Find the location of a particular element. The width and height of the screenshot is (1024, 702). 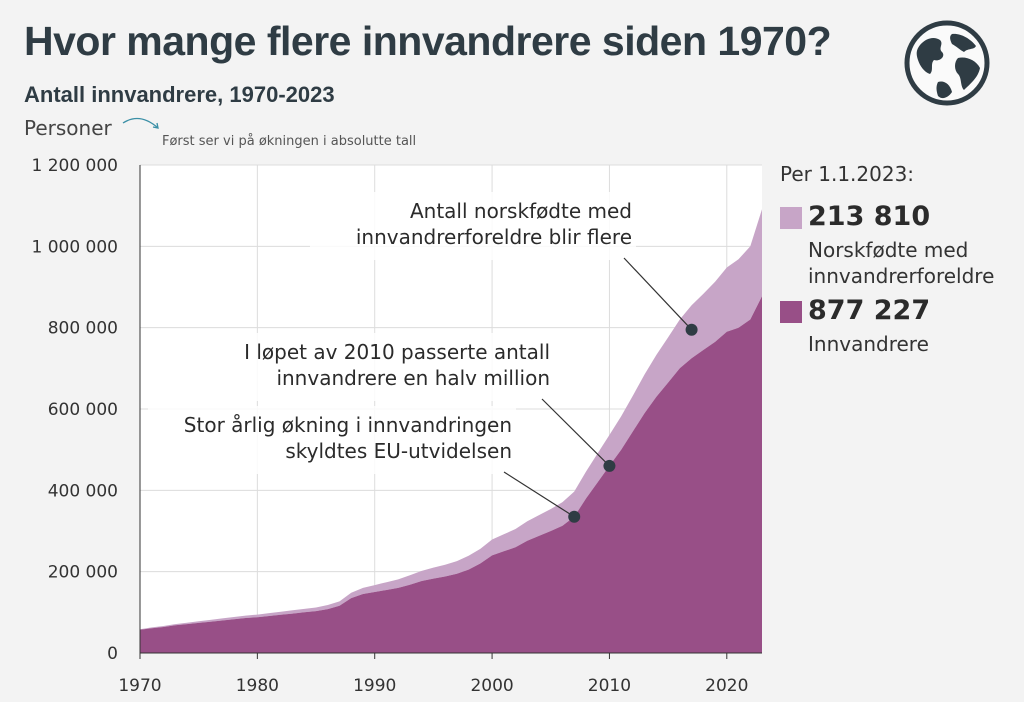

annotation-text: Antall norskfødte med is located at coordinates (521, 211).